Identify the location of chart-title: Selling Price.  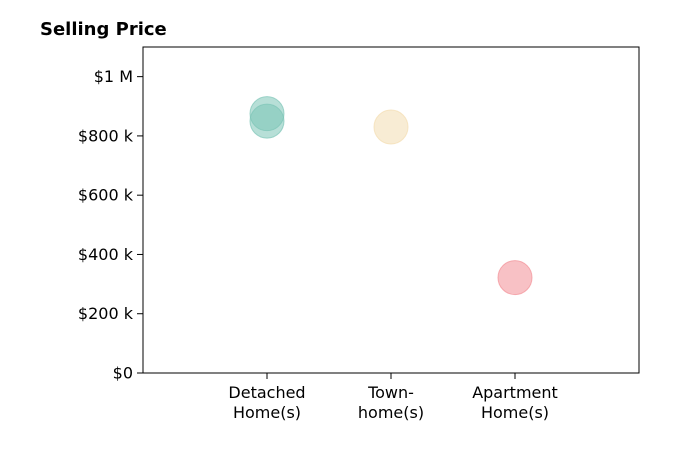
(103, 29).